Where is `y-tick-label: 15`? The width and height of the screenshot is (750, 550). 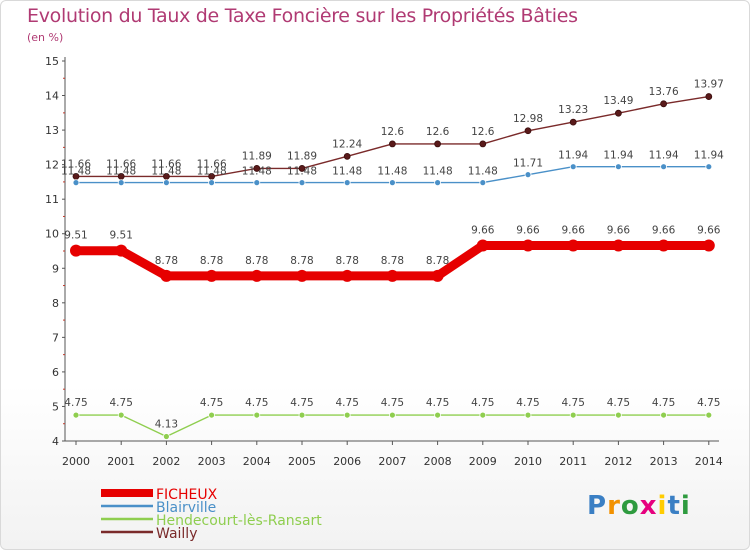
y-tick-label: 15 is located at coordinates (52, 61).